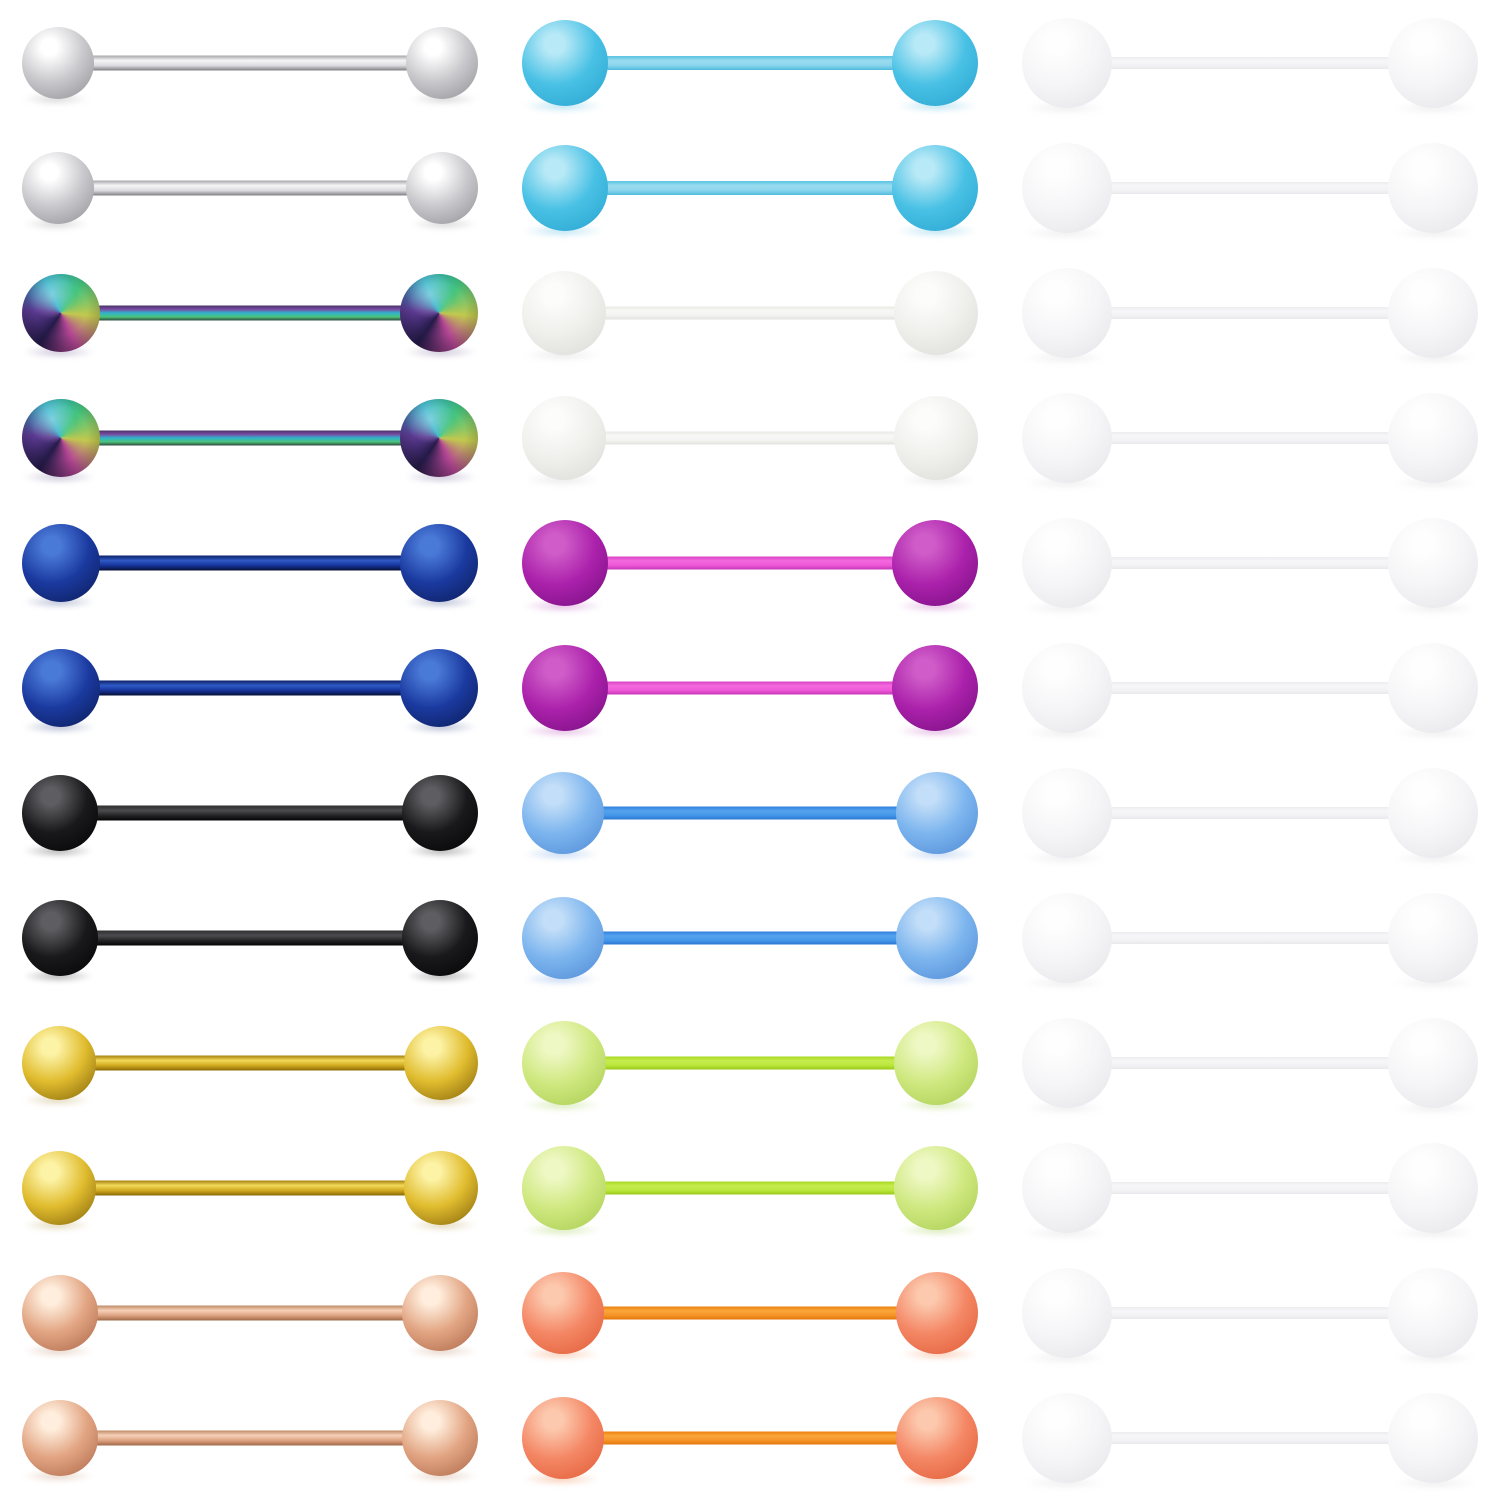  Describe the element at coordinates (1250, 1062) in the screenshot. I see `barbell-clear-retainer-r9c3` at that location.